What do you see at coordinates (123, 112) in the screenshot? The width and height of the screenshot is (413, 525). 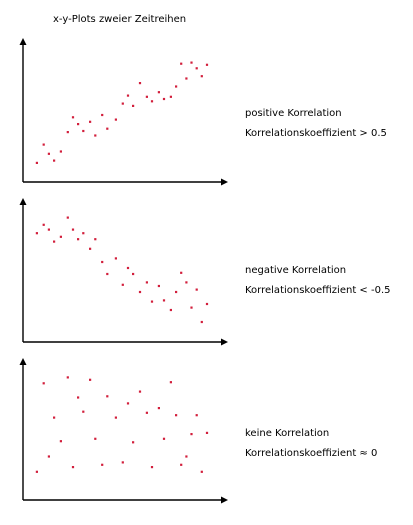 I see `scatter-plot-positive` at bounding box center [123, 112].